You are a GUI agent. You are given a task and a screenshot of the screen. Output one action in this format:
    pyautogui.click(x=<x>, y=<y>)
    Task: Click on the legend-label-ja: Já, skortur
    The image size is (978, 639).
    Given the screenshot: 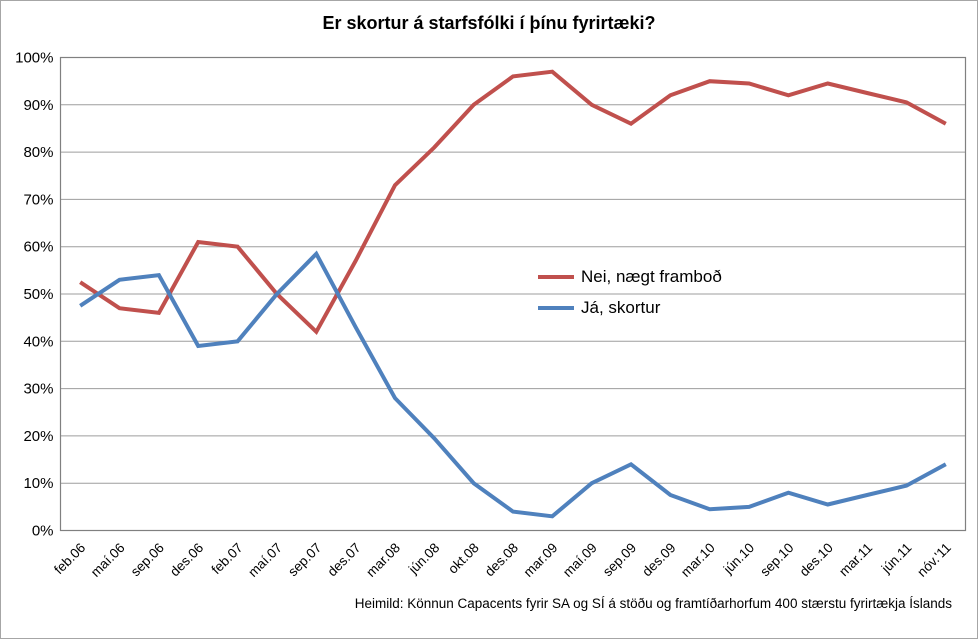 What is the action you would take?
    pyautogui.click(x=621, y=307)
    